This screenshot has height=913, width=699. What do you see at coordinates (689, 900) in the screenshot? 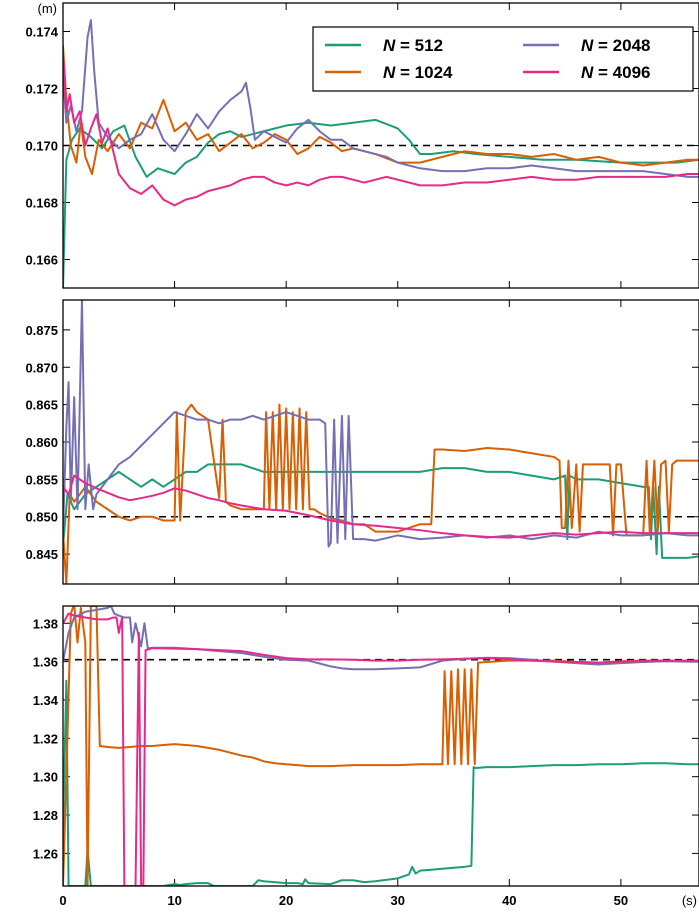
I see `x-unit-label: (s)` at bounding box center [689, 900].